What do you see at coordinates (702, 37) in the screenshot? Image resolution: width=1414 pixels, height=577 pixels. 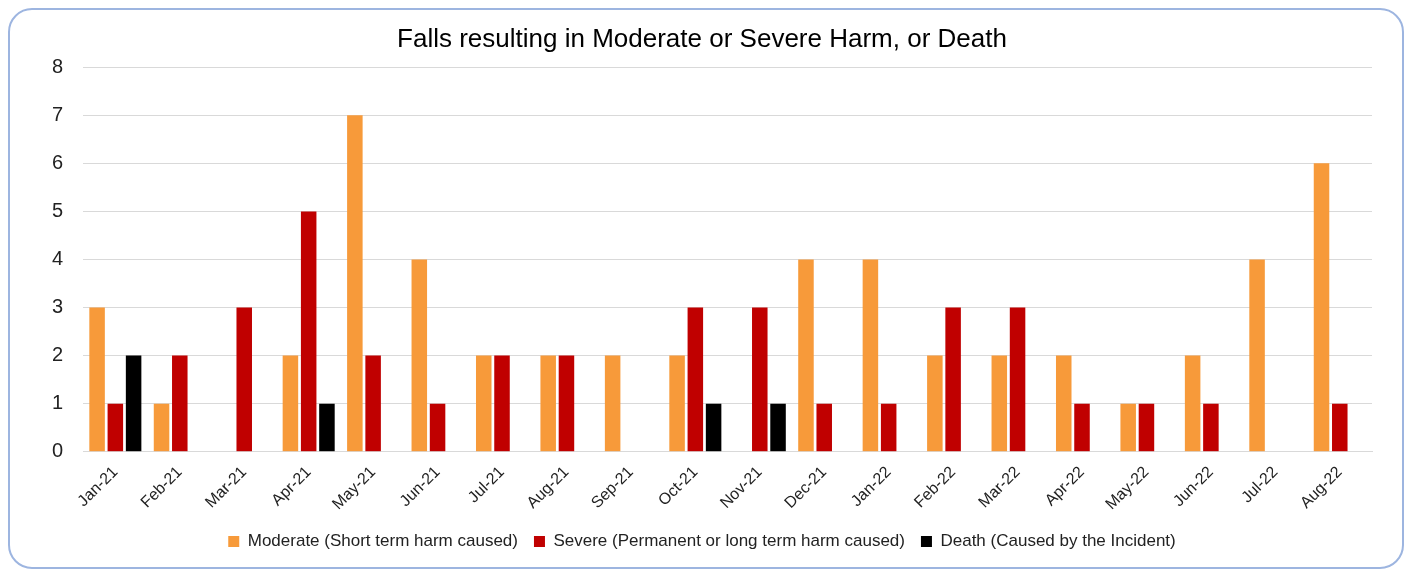 I see `chart-title: Falls resulting in Moderate or Severe Harm, or Death` at bounding box center [702, 37].